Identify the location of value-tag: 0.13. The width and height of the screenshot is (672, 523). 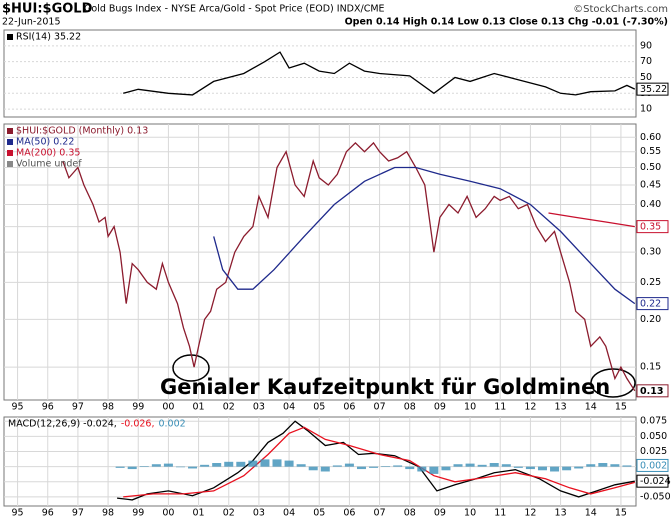
(651, 391).